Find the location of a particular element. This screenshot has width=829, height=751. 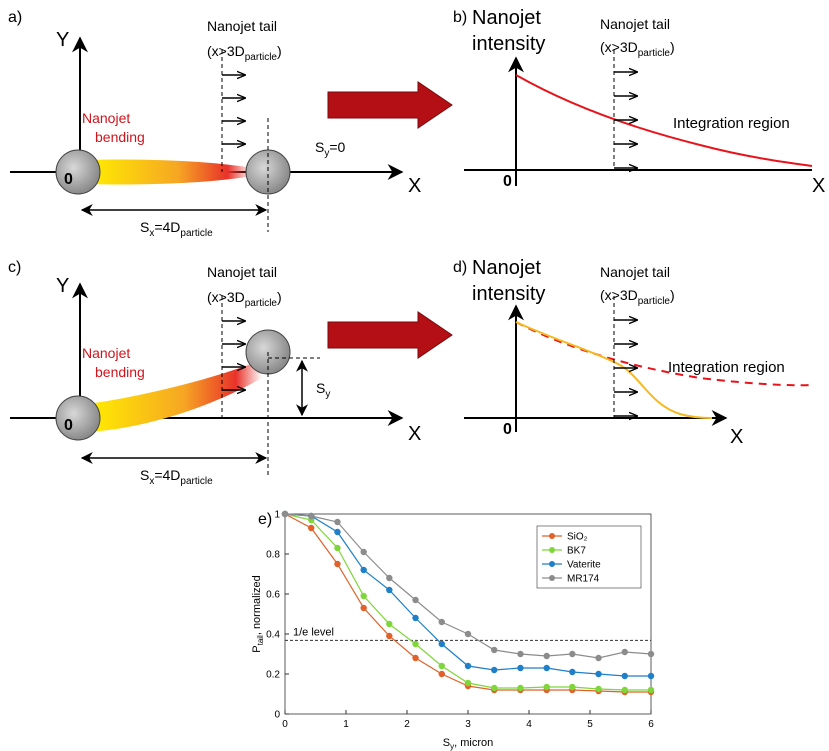

tail-label: Nanojet tail is located at coordinates (242, 272).